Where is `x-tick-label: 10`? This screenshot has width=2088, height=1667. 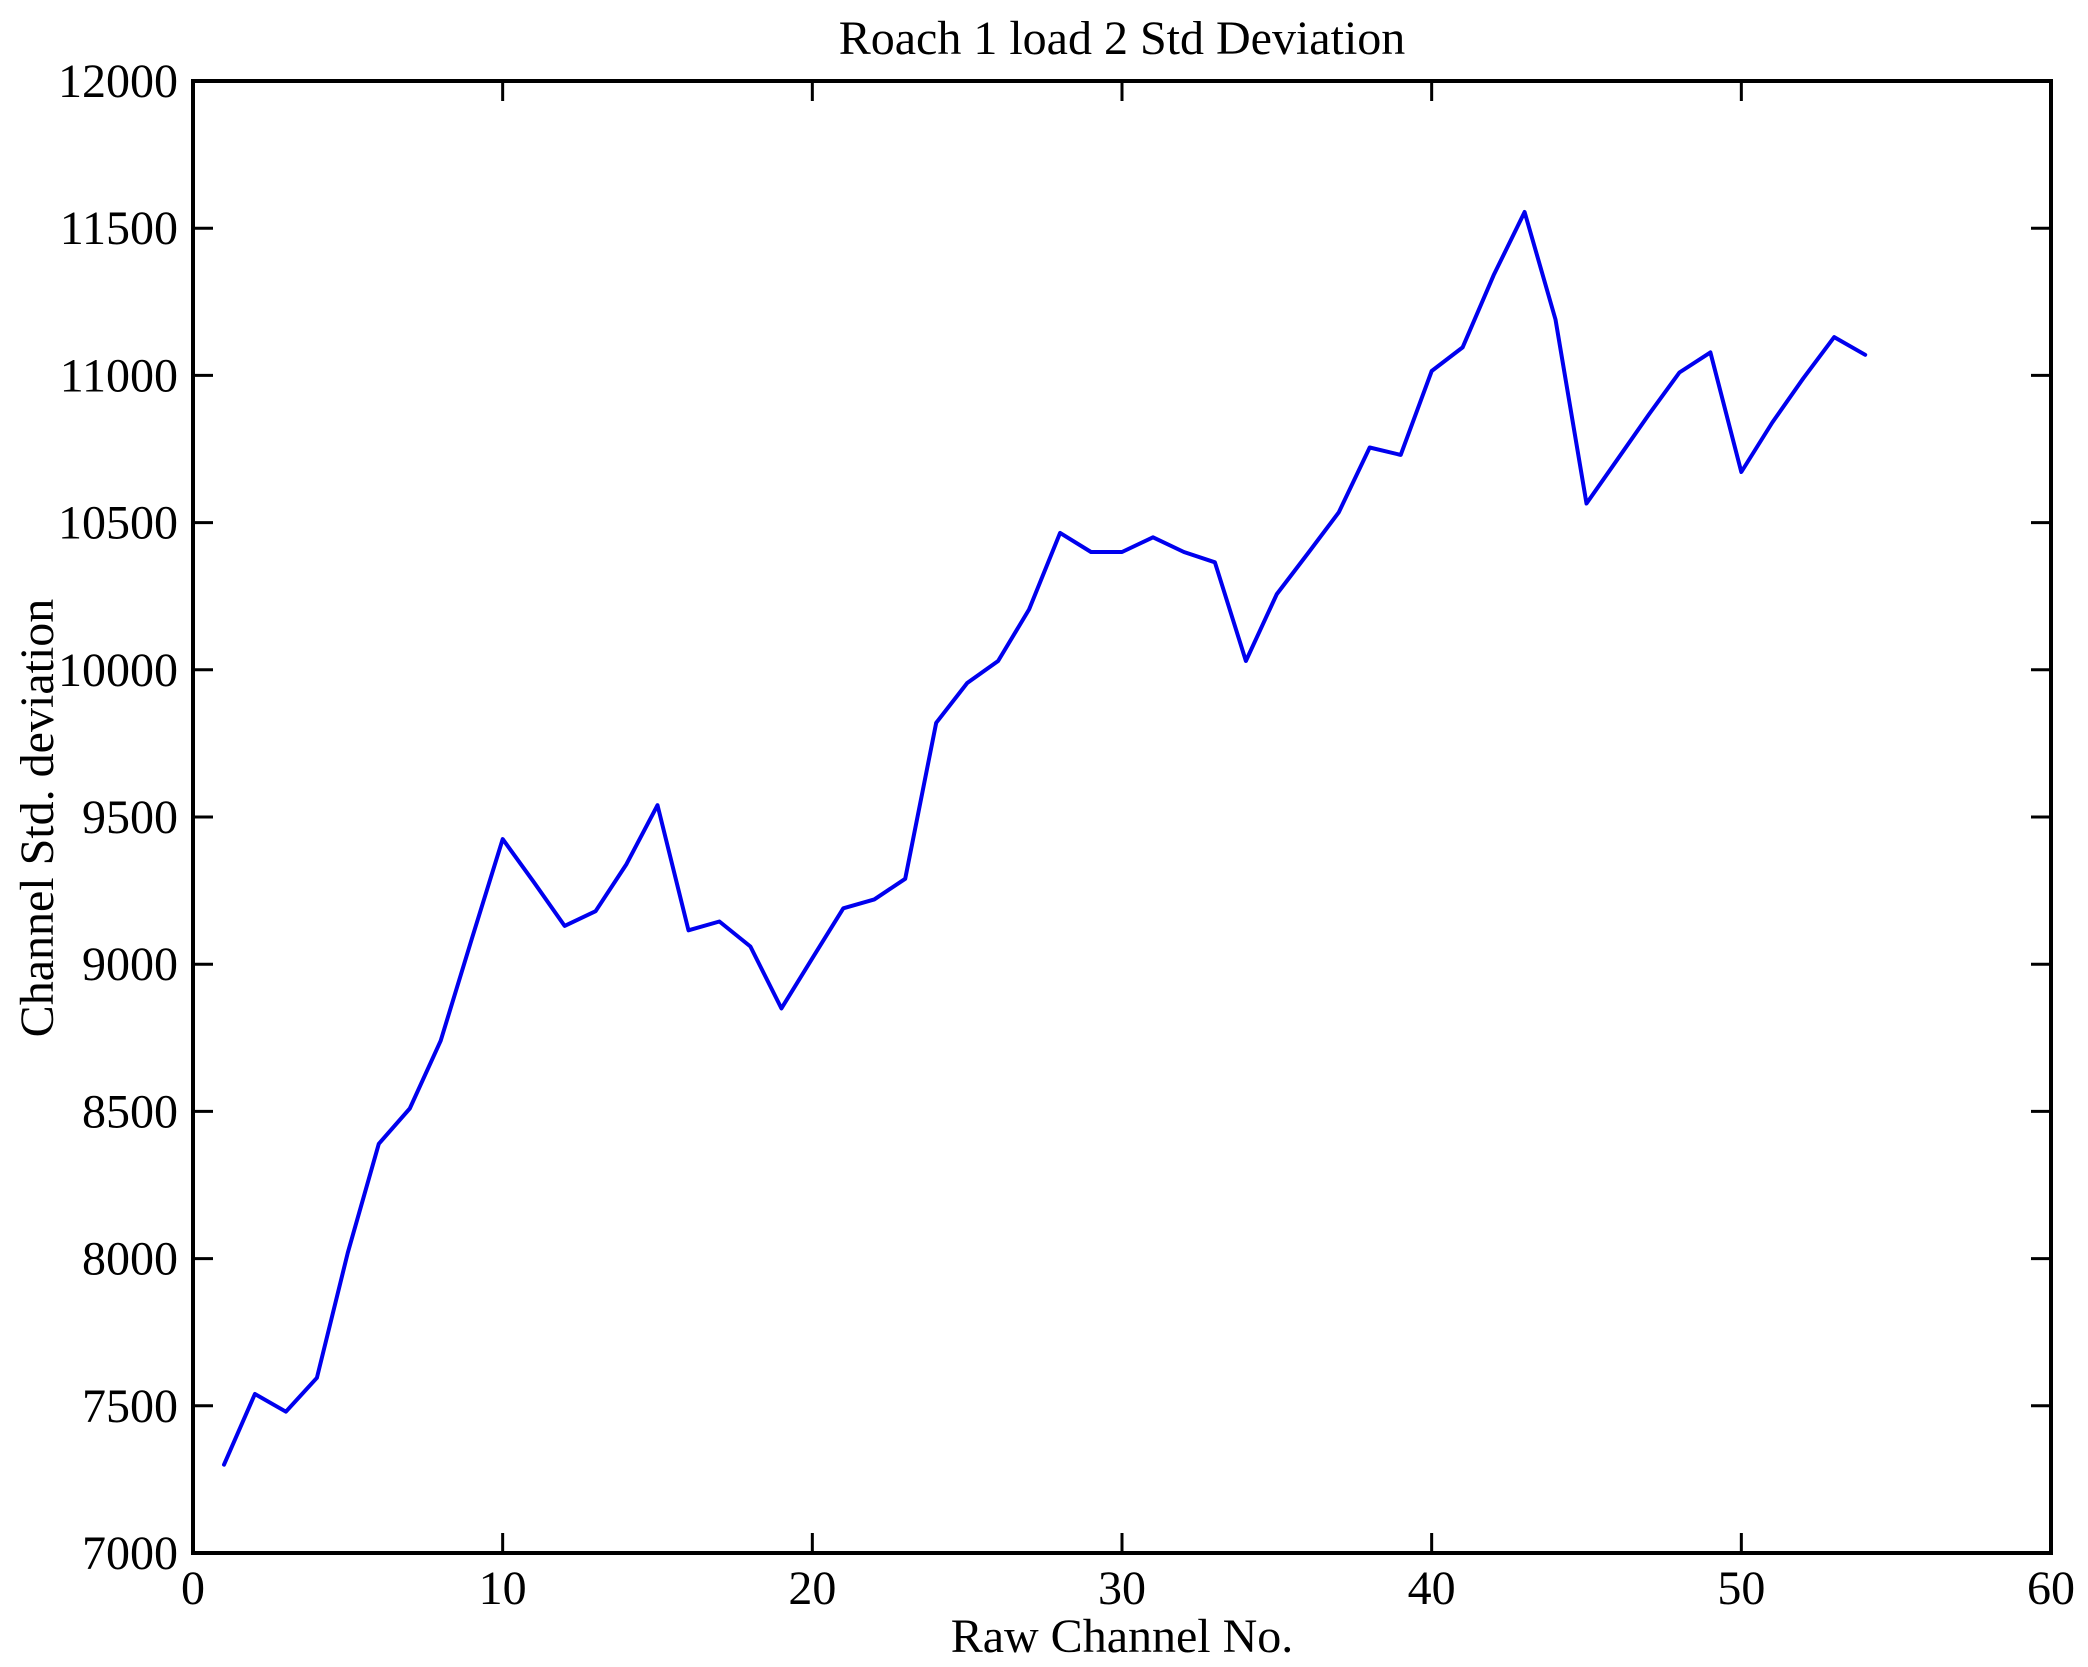 x-tick-label: 10 is located at coordinates (503, 1588).